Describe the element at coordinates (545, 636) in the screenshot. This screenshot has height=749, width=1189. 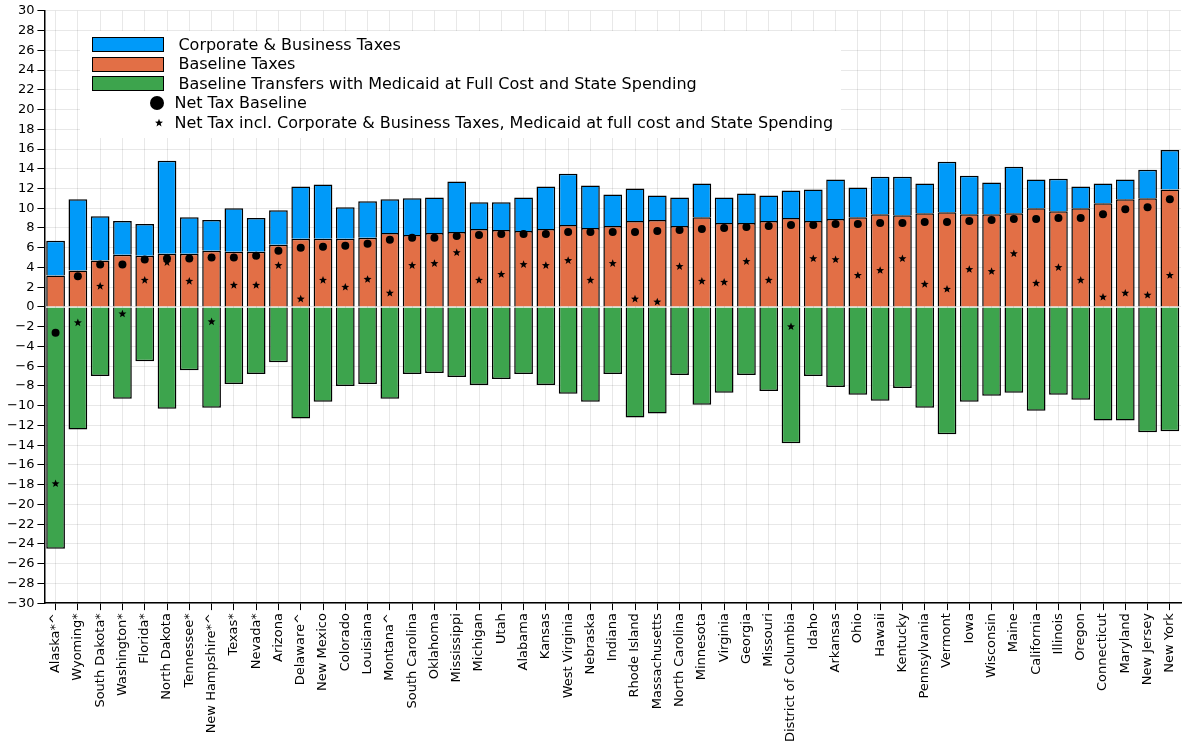
I see `x-tick-label: Kansas` at that location.